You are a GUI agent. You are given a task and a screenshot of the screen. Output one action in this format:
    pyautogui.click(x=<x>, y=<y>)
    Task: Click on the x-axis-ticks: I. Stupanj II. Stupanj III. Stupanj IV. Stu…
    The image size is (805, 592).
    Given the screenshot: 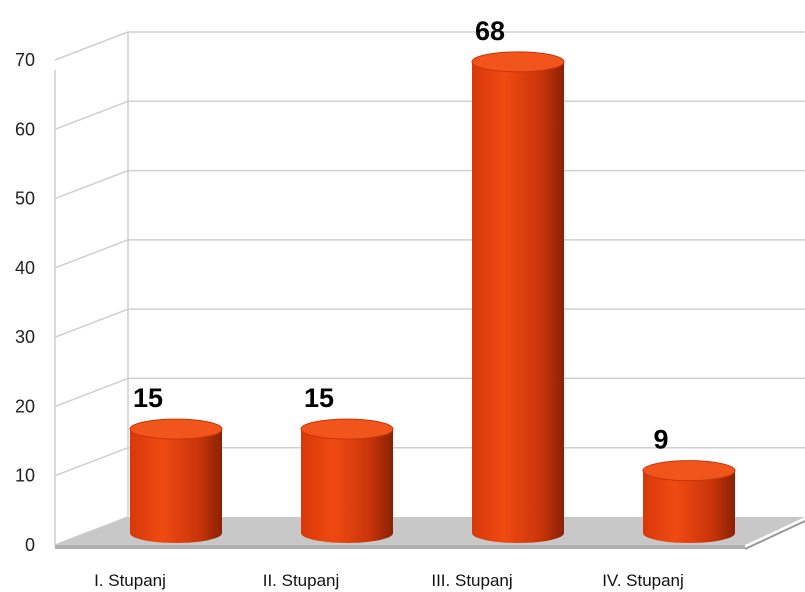 What is the action you would take?
    pyautogui.click(x=389, y=580)
    